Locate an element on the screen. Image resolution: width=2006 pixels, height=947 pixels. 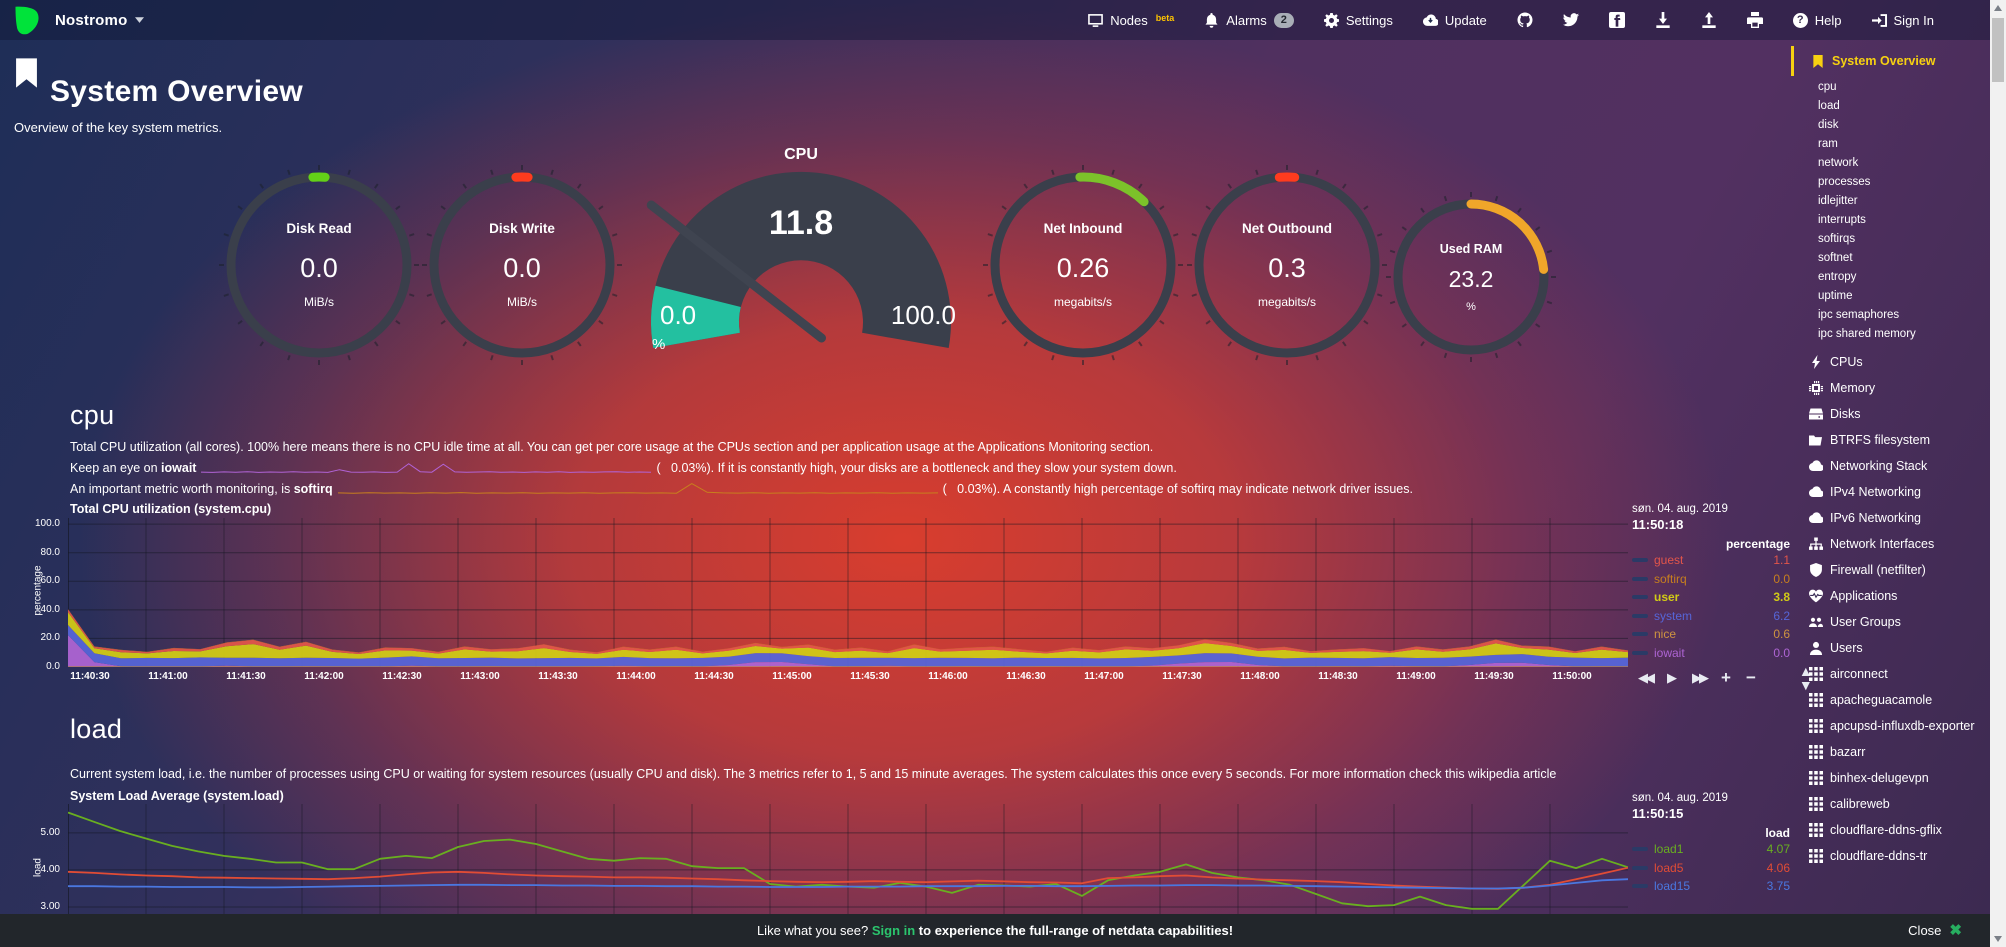
scrollbar-down-arrow is located at coordinates (1998, 939).